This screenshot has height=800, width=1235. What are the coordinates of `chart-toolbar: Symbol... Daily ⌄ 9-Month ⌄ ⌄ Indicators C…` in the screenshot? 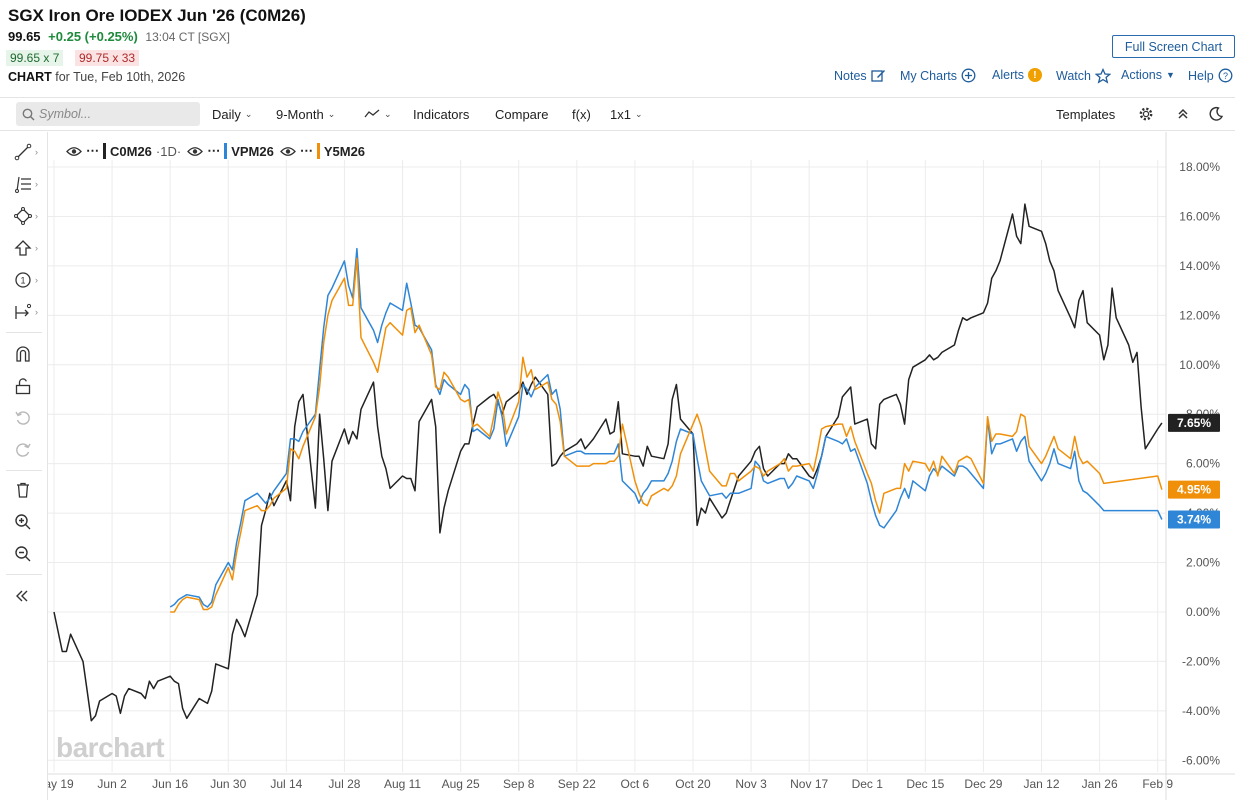 It's located at (617, 114).